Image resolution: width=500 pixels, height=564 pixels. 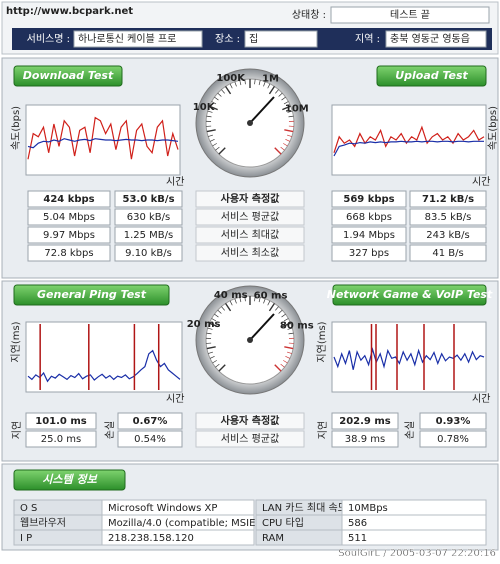 What do you see at coordinates (149, 235) in the screenshot?
I see `value-text: 1.25 MB/s` at bounding box center [149, 235].